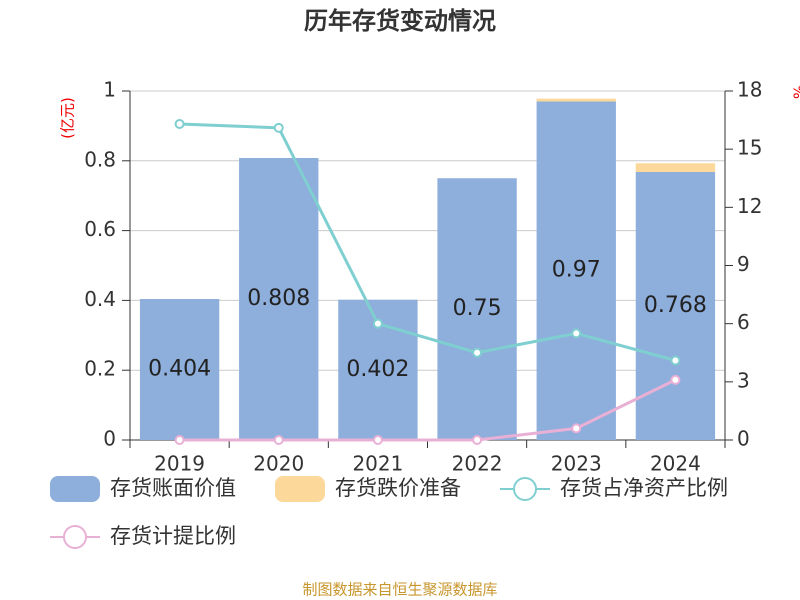 The width and height of the screenshot is (800, 600). I want to click on legend-label: 存货计提比例, so click(173, 536).